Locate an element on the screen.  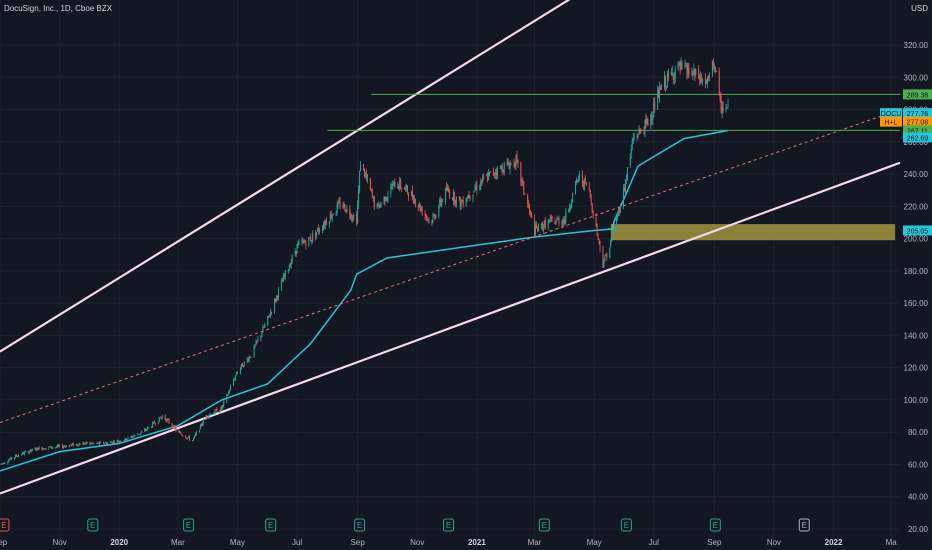
currency-label: USD is located at coordinates (919, 8).